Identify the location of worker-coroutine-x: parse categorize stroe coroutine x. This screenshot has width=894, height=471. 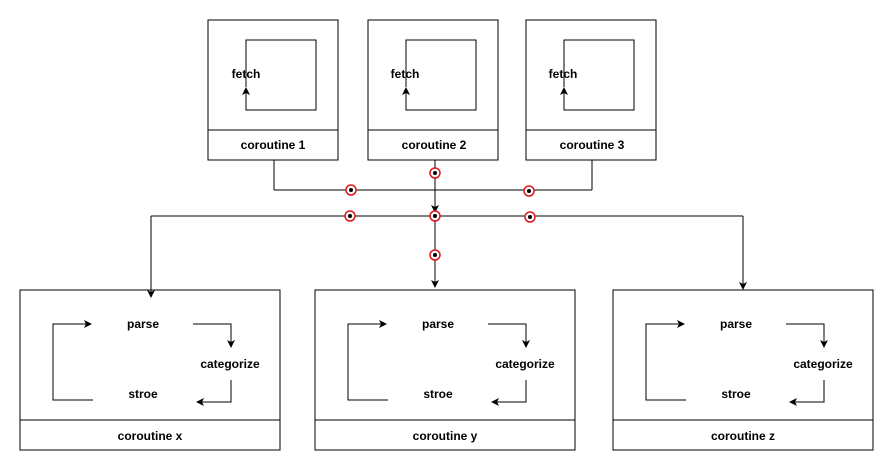
(150, 370).